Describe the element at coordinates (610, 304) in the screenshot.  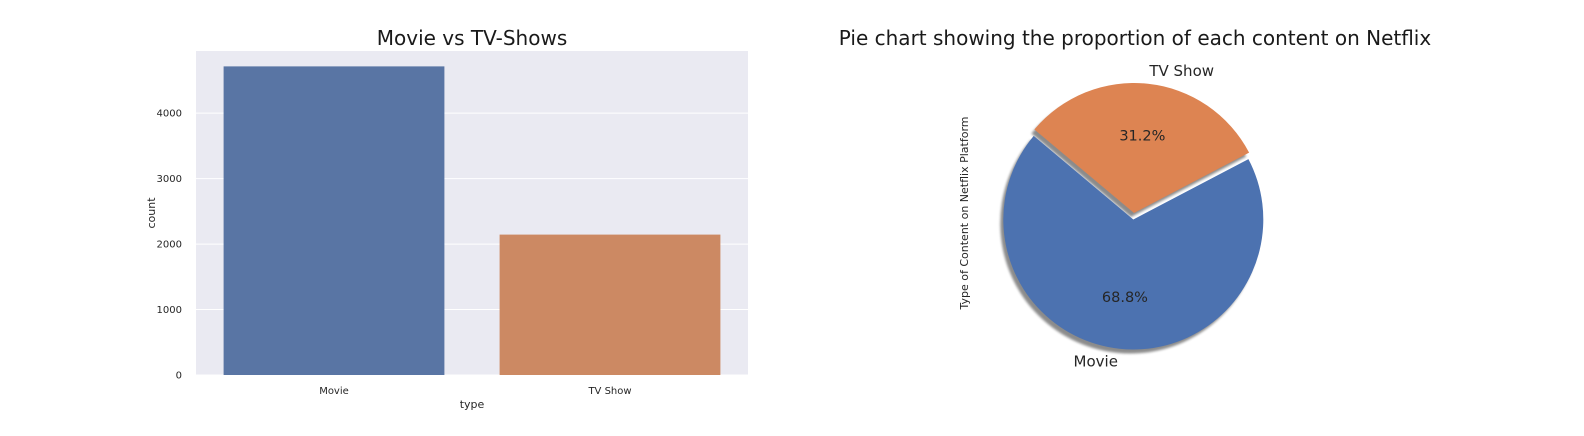
I see `bar-tv-show` at that location.